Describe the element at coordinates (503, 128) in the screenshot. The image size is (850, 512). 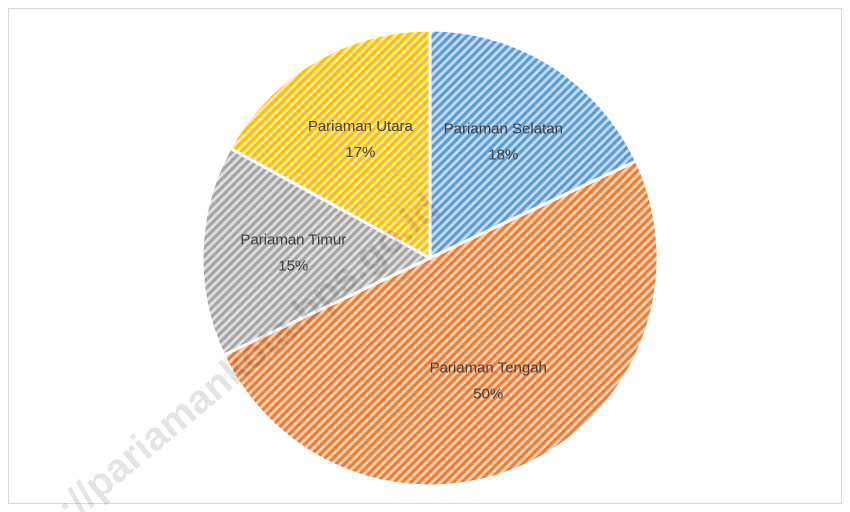
I see `slice-label: Pariaman Selatan` at that location.